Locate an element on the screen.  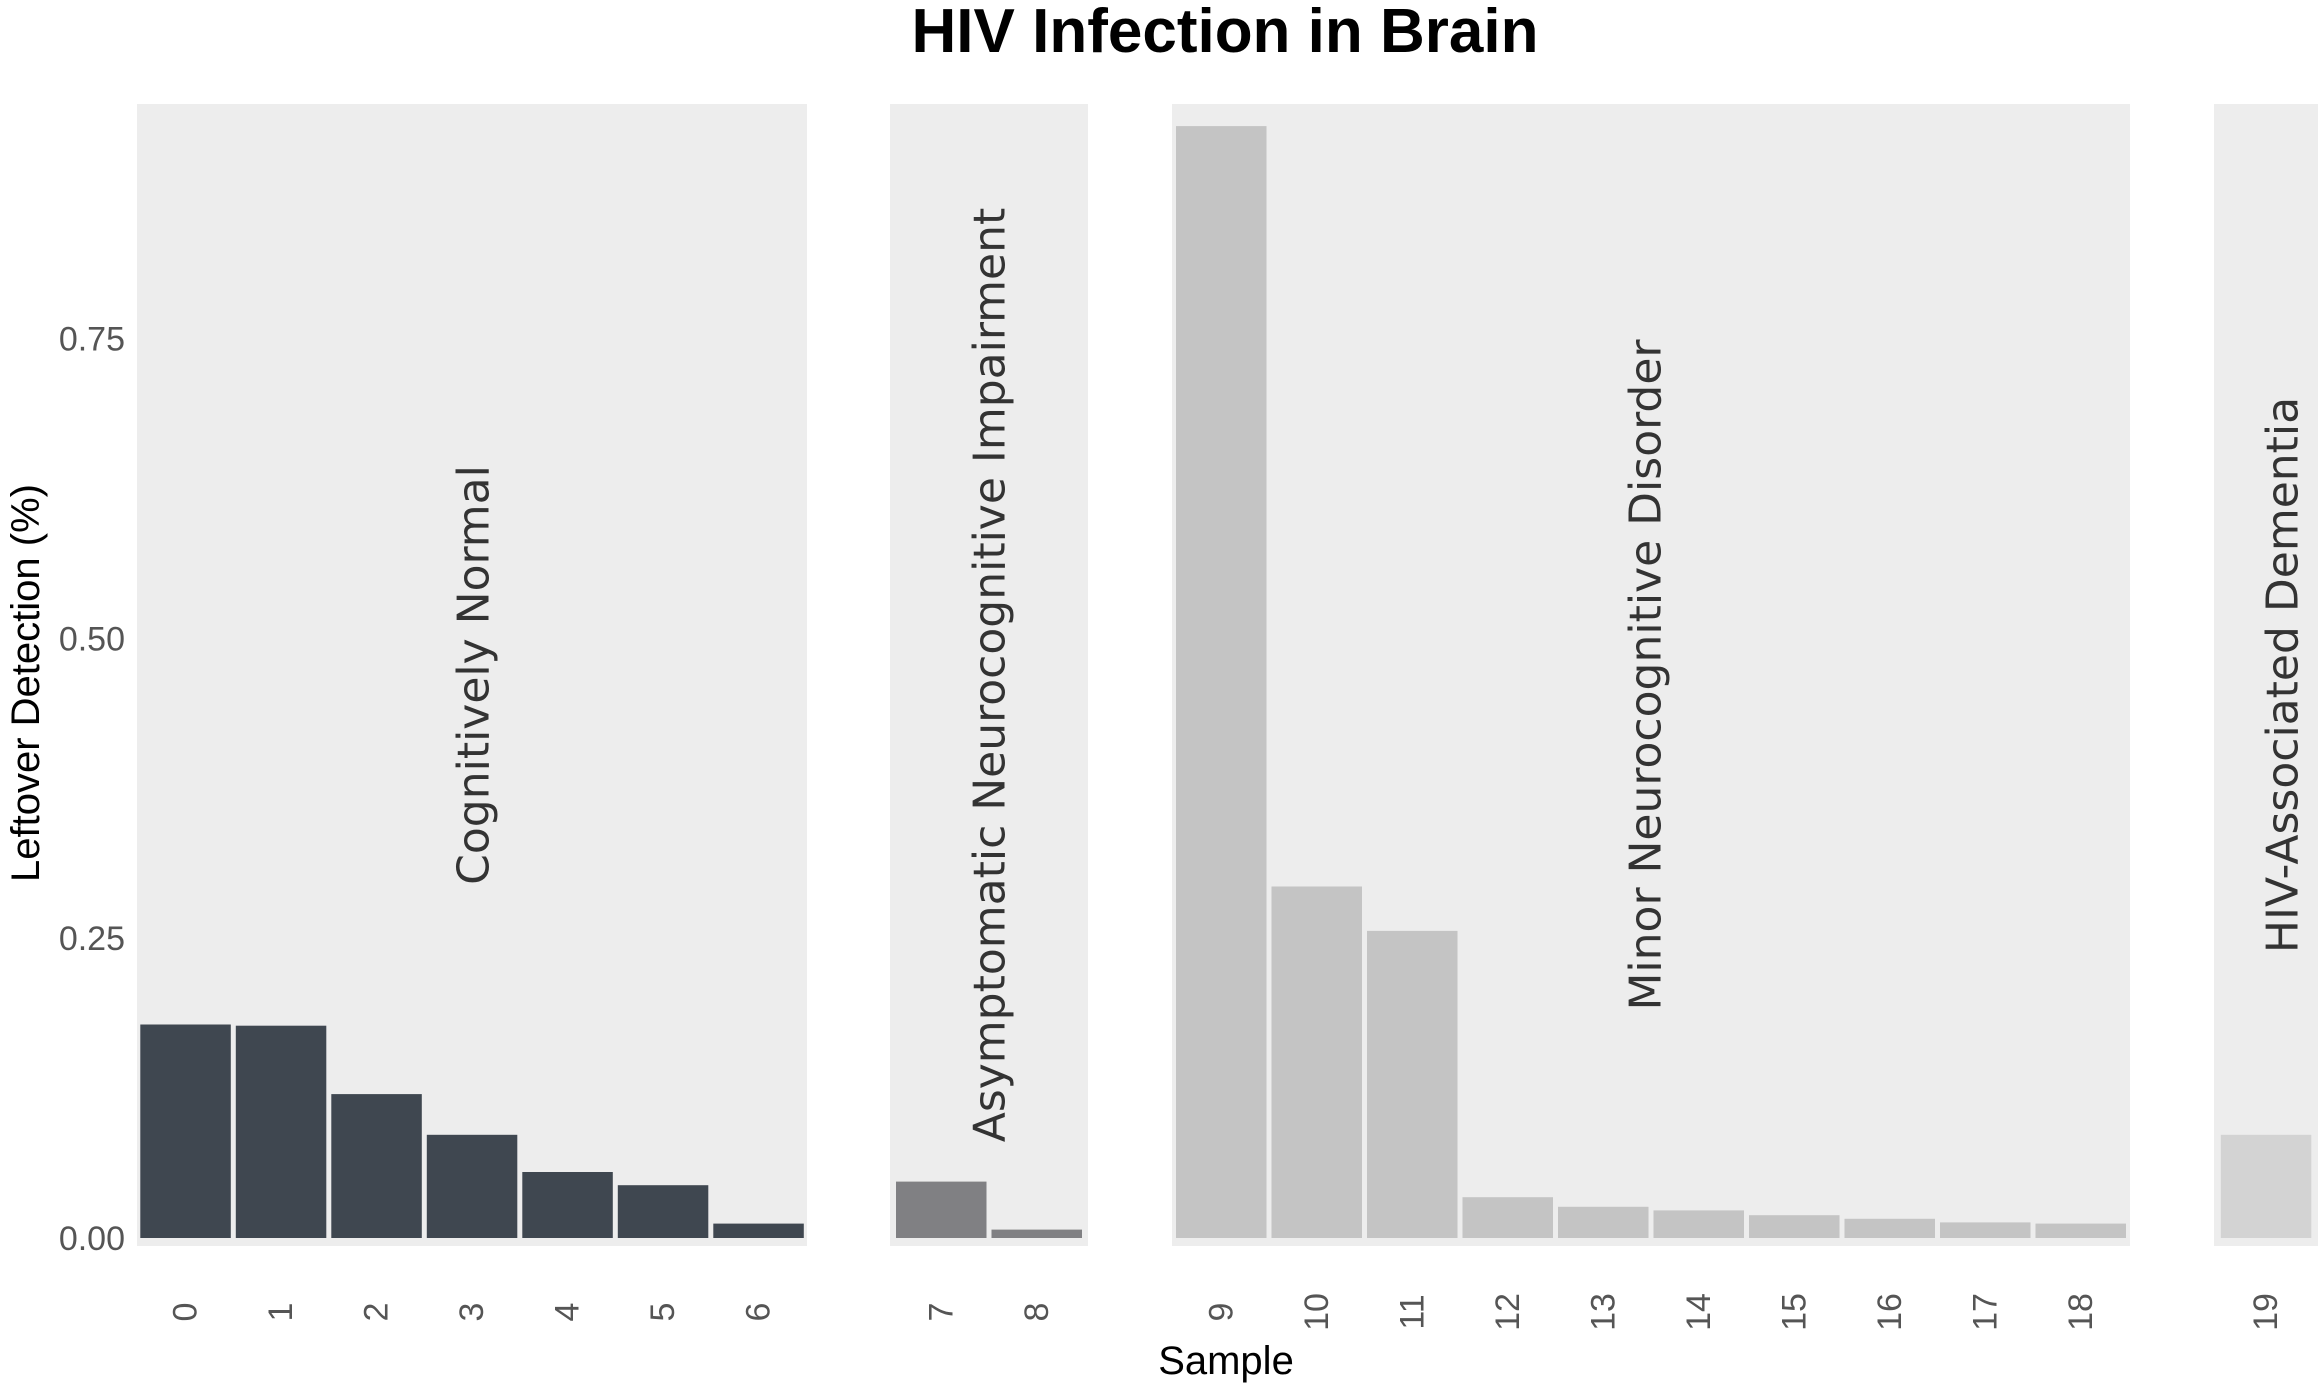
y-tick-label: 0.50 is located at coordinates (92, 639).